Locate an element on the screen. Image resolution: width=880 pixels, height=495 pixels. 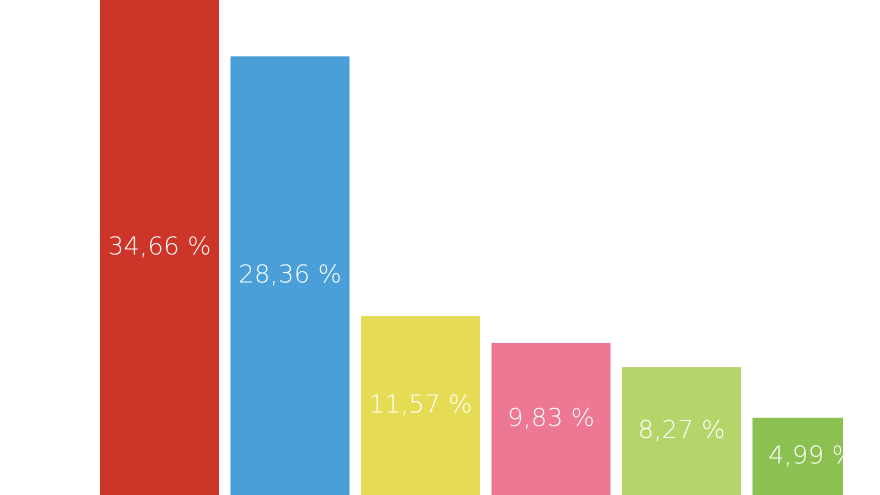
value-label: 4,99 % is located at coordinates (805, 454).